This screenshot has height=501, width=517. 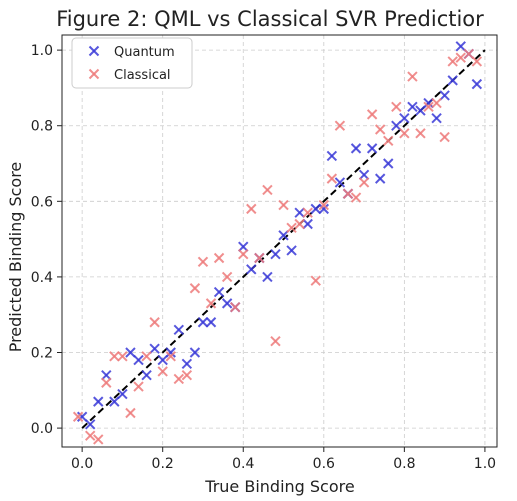 What do you see at coordinates (324, 464) in the screenshot?
I see `x-tick-label: 0.6` at bounding box center [324, 464].